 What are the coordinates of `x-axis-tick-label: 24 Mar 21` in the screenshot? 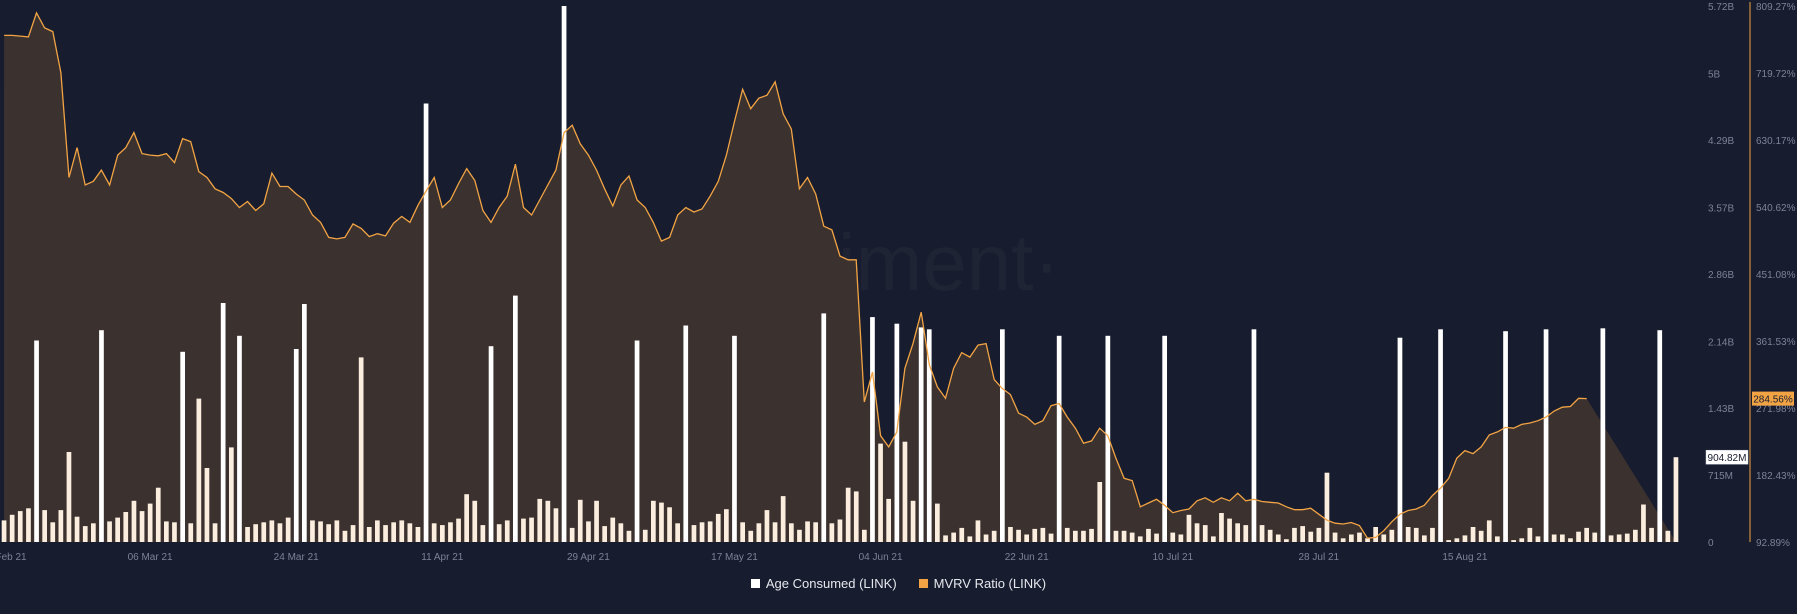 It's located at (296, 557).